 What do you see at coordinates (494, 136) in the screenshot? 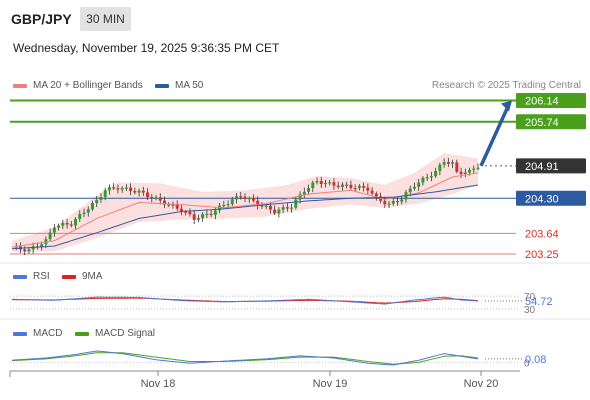
I see `projection-arrow-shaft` at bounding box center [494, 136].